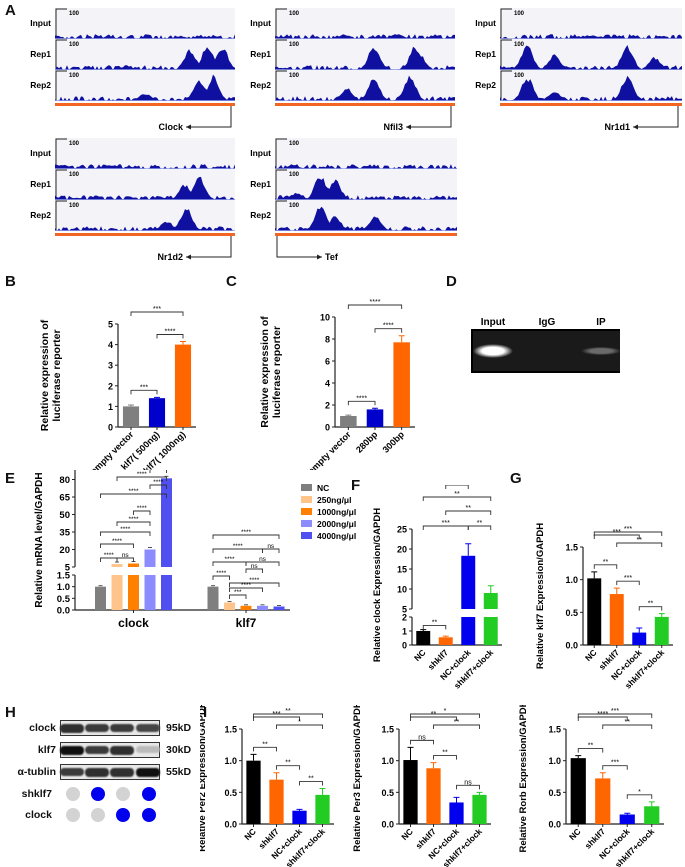 The height and width of the screenshot is (867, 685). I want to click on x-tick-label: clock, so click(133, 623).